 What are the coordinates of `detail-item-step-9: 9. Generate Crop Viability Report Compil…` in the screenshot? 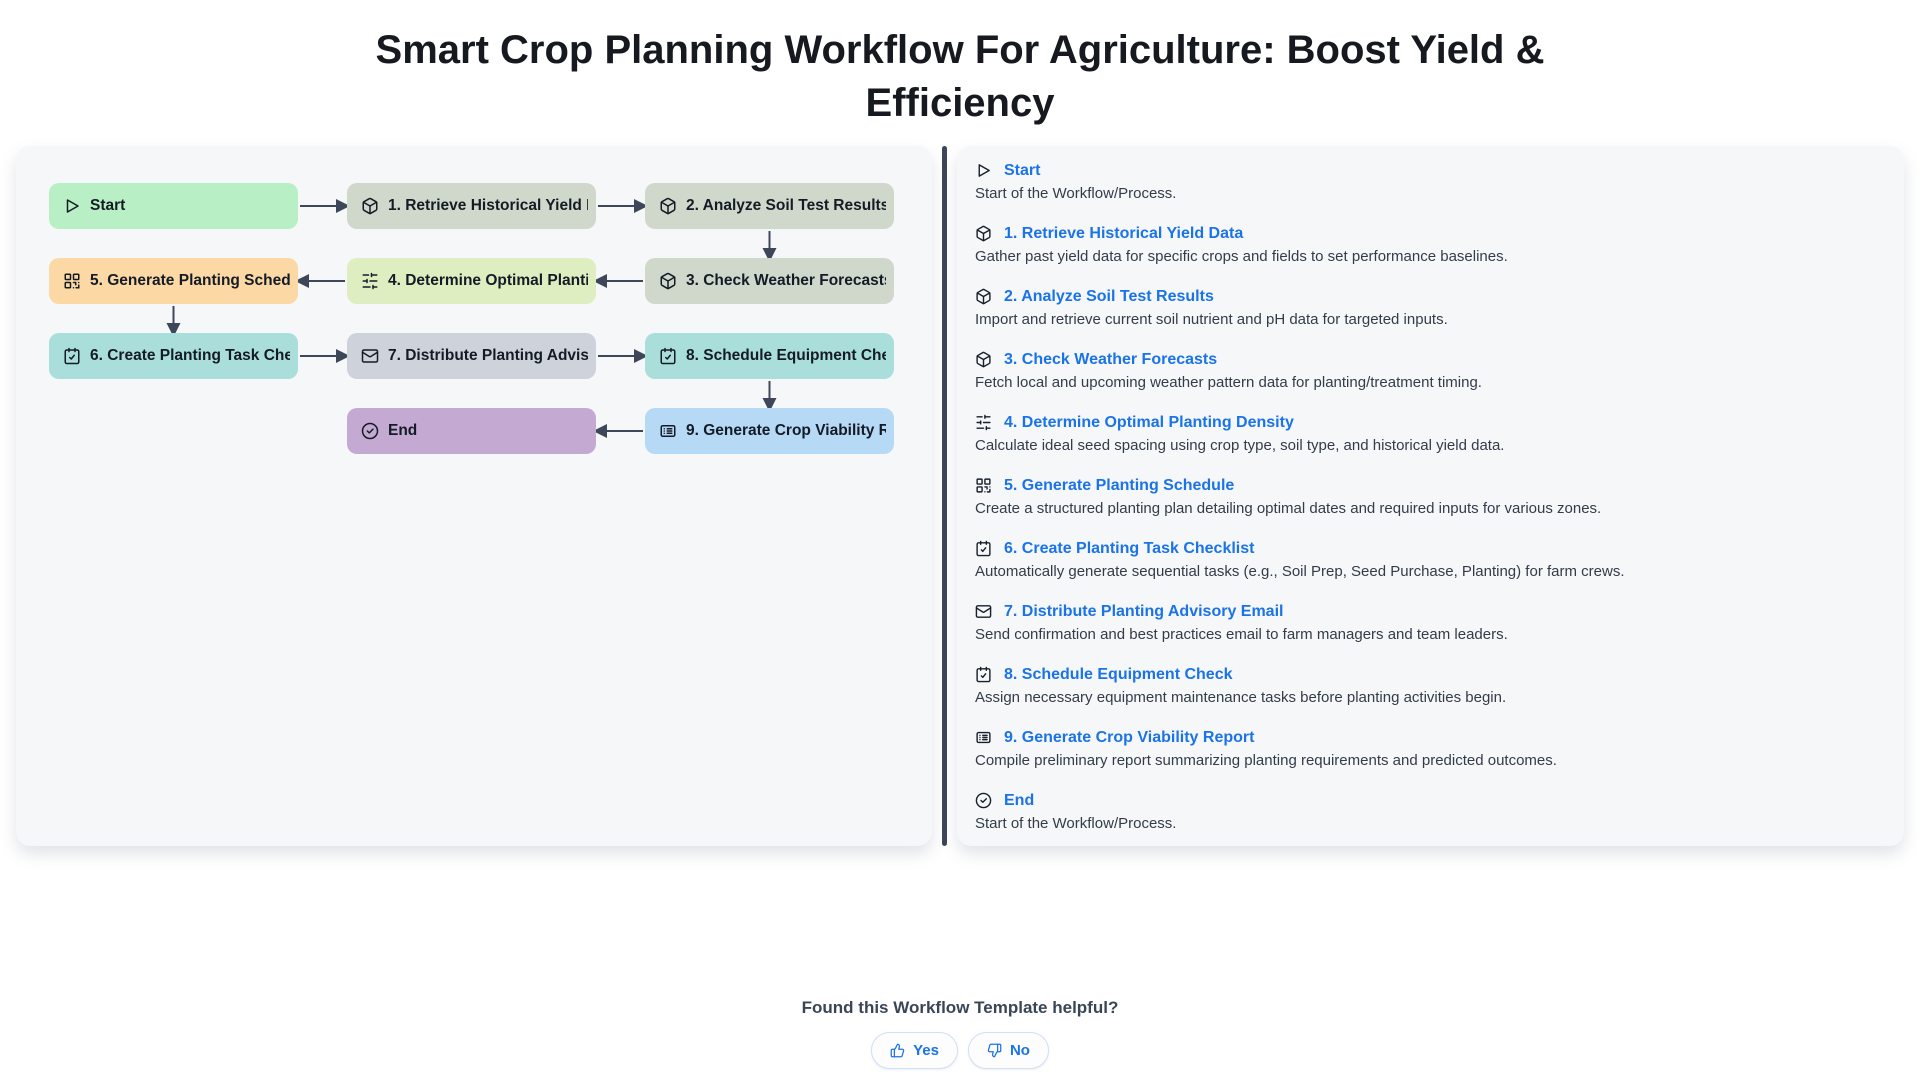 It's located at (1430, 749).